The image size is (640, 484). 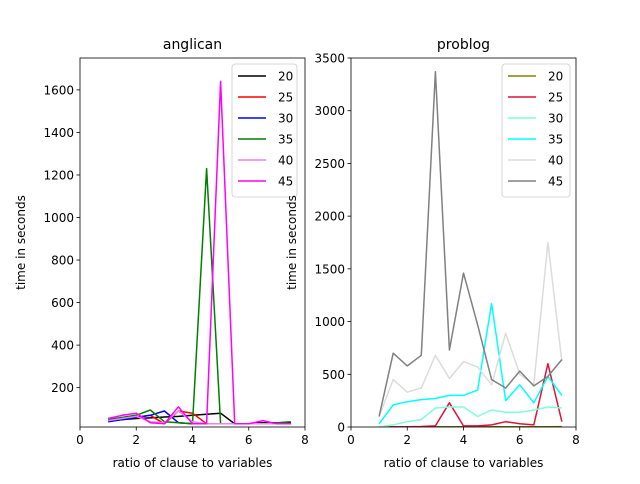 I want to click on y-tick-label: 1600, so click(x=58, y=90).